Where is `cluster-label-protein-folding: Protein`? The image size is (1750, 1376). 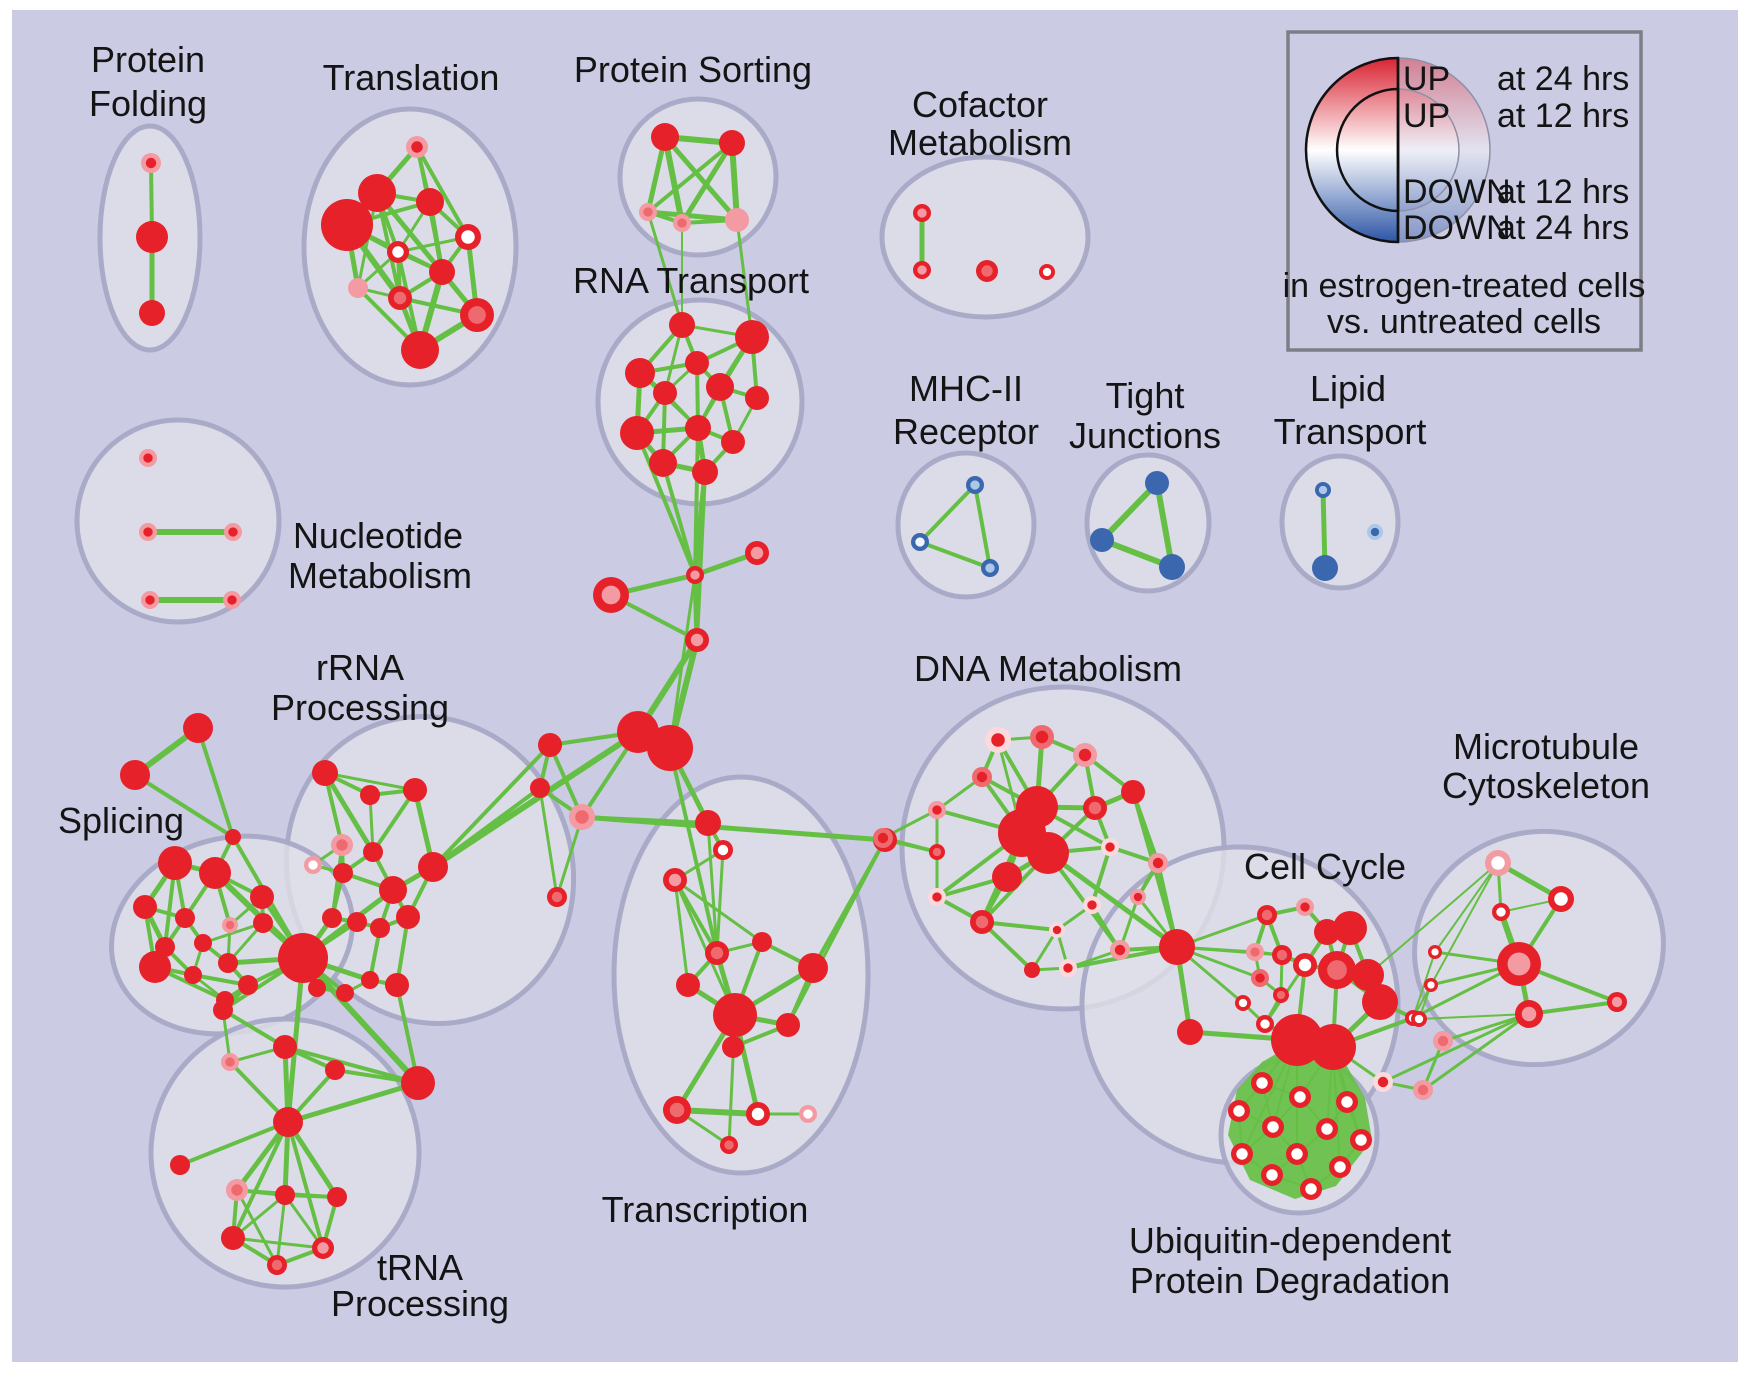 cluster-label-protein-folding: Protein is located at coordinates (148, 59).